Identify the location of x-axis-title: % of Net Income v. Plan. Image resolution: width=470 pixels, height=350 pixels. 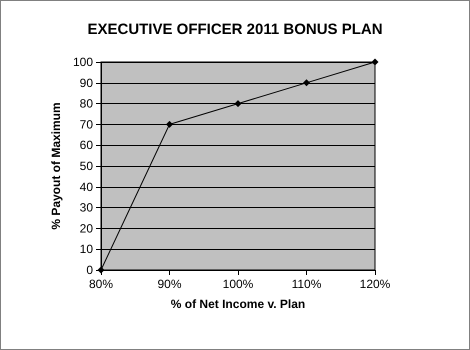
(238, 304).